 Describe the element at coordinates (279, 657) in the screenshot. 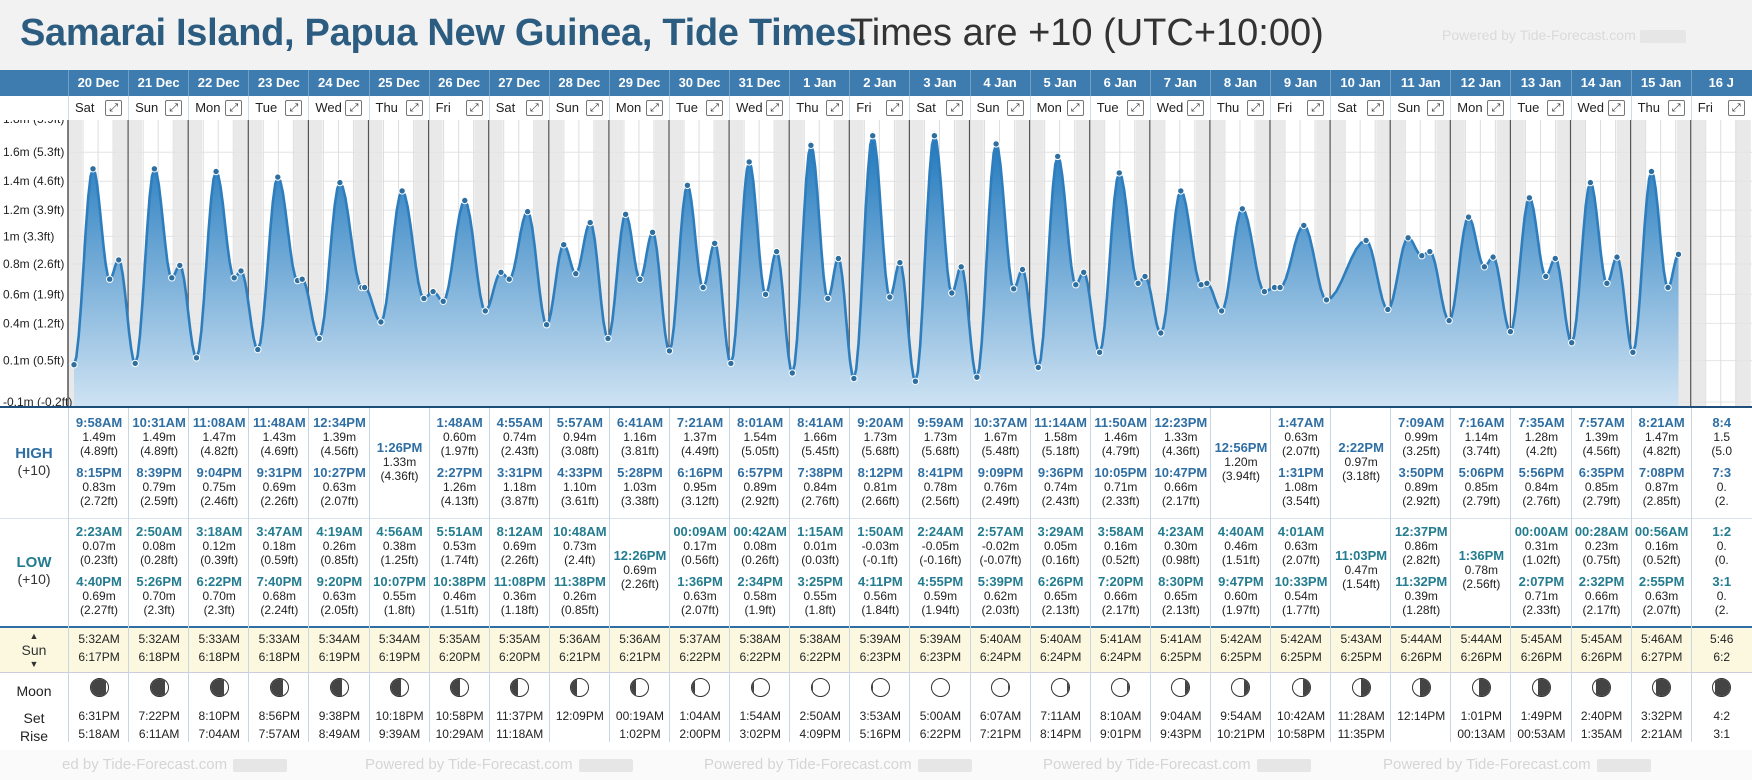

I see `sunset-time: 6:18PM` at that location.